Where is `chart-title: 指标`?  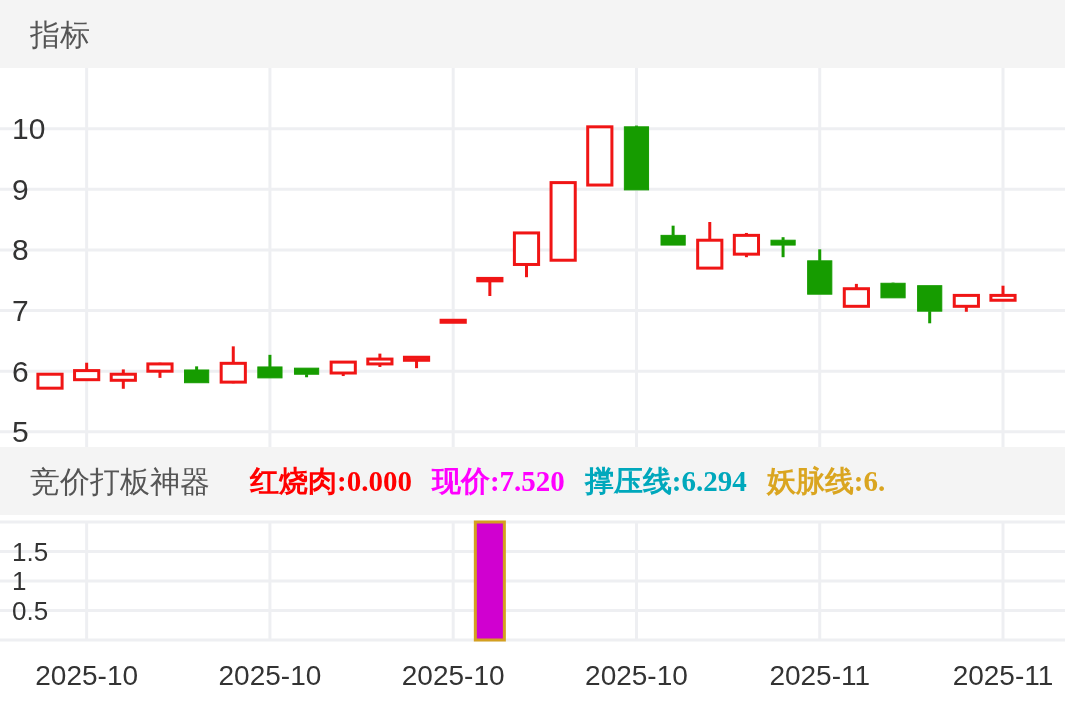
chart-title: 指标 is located at coordinates (59, 34).